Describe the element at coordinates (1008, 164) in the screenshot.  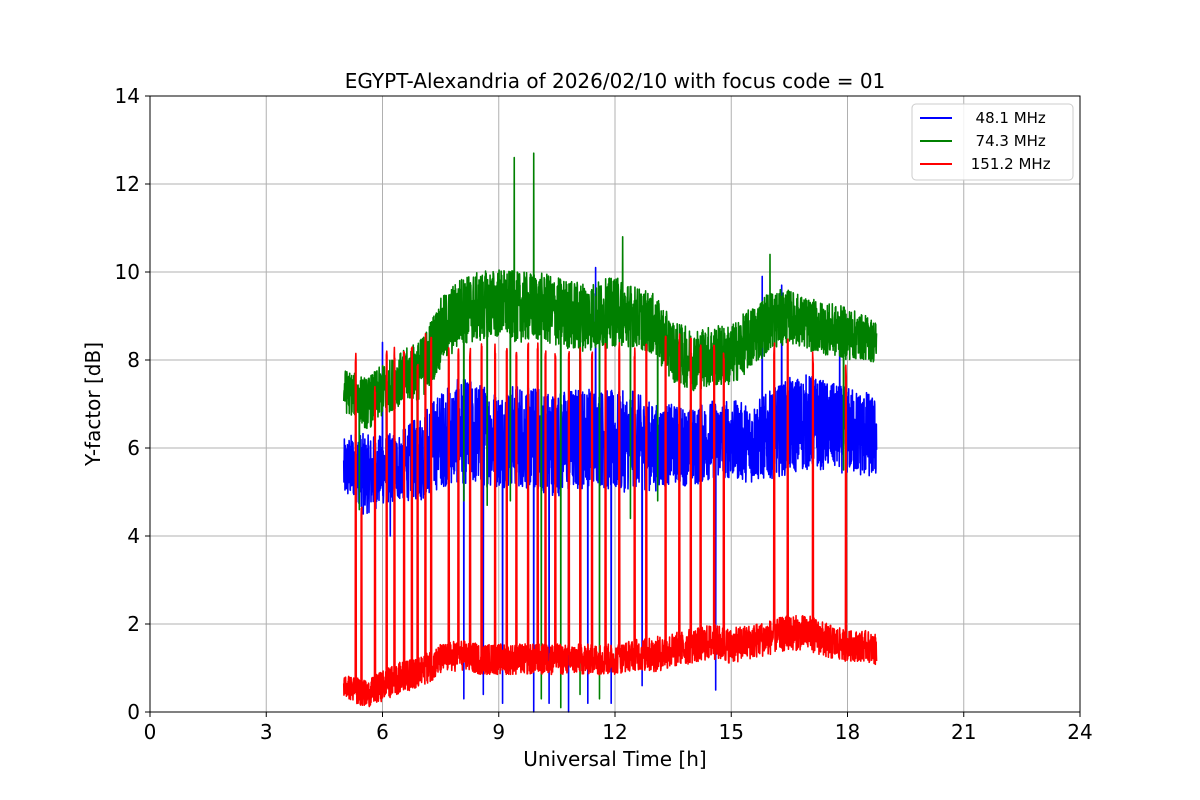
I see `legend-label-151mhz: 151.2 MHz` at that location.